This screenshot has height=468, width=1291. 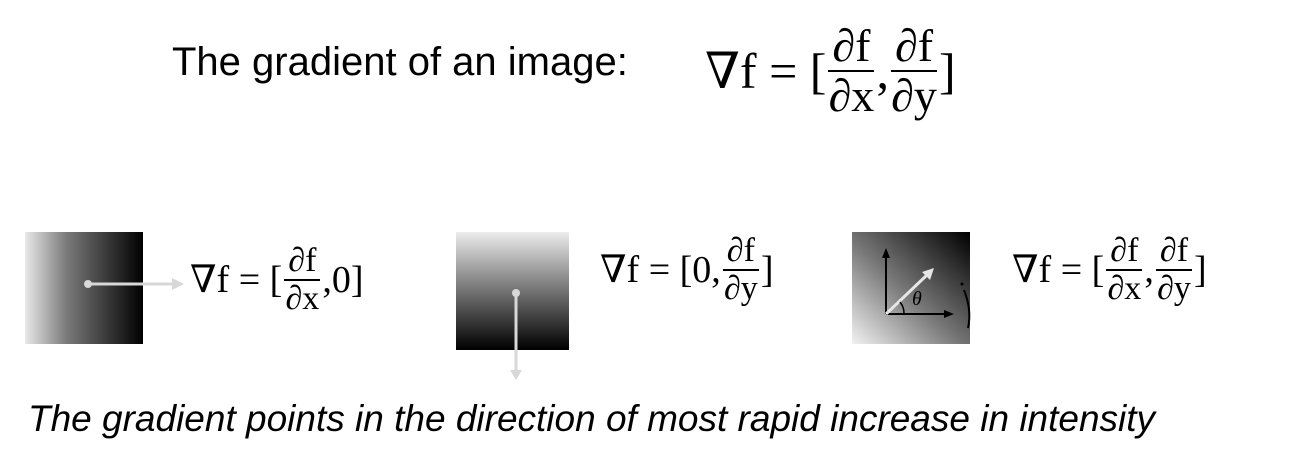 What do you see at coordinates (767, 269) in the screenshot?
I see `equation-rest: ]` at bounding box center [767, 269].